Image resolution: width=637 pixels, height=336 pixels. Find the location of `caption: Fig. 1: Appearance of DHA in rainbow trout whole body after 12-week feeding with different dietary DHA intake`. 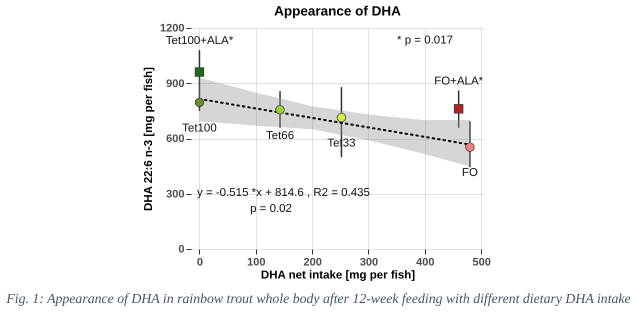

caption: Fig. 1: Appearance of DHA in rainbow trout whole body after 12-week feeding with different dietary DHA intake is located at coordinates (318, 299).